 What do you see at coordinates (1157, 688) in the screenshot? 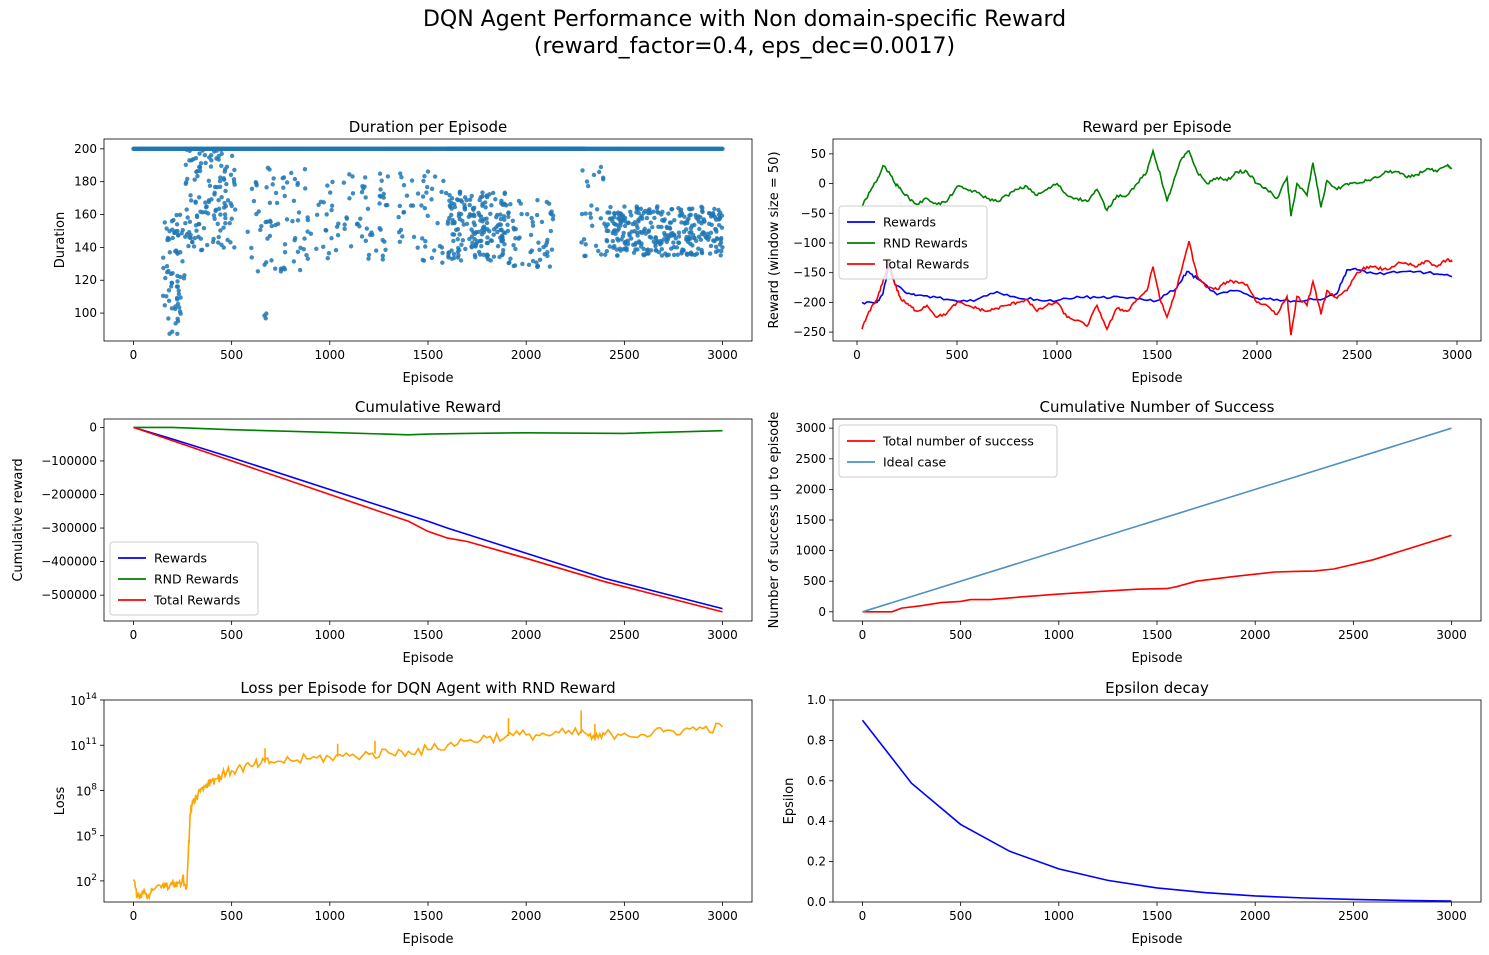
I see `chart-title: Epsilon decay` at bounding box center [1157, 688].